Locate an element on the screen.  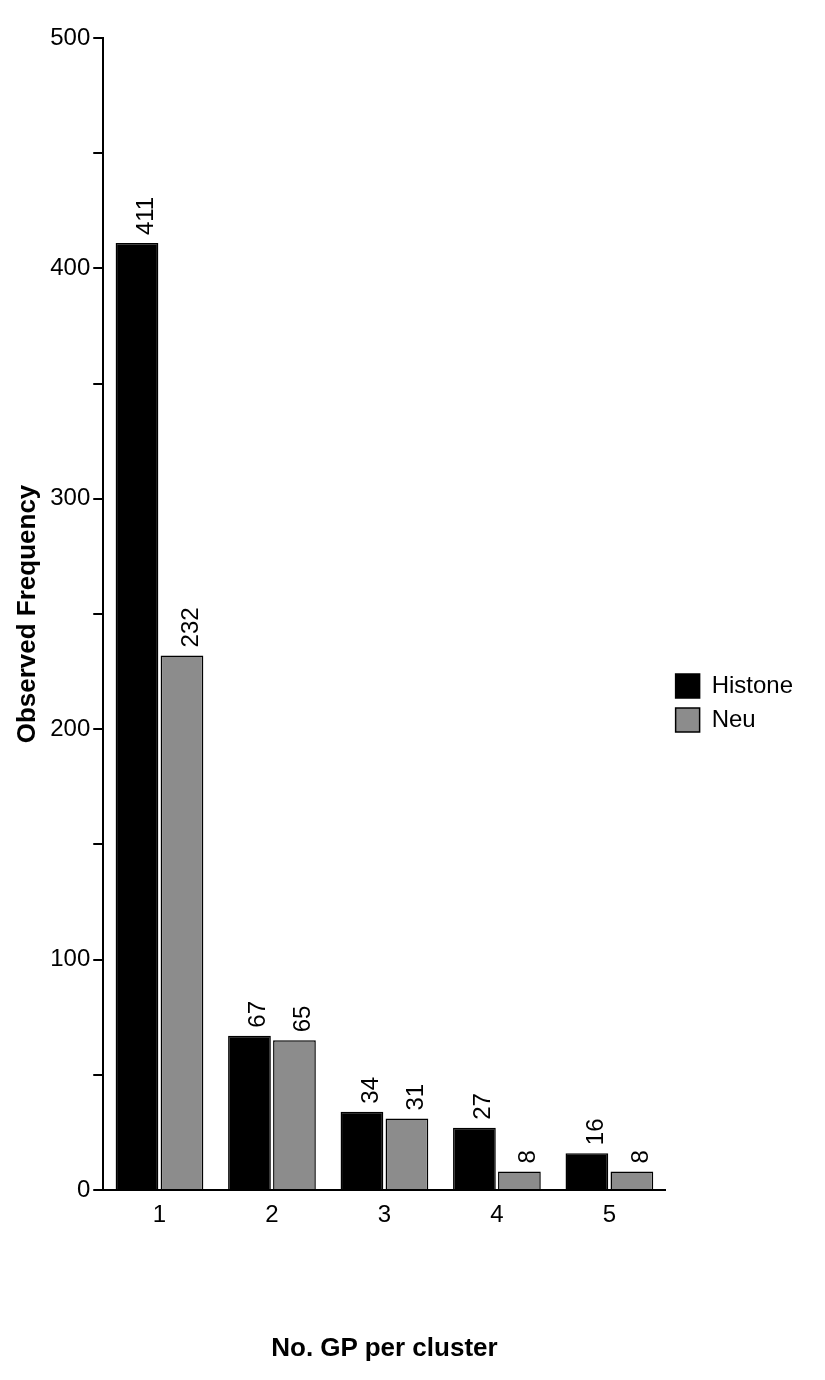
data-label: 34 is located at coordinates (369, 1090).